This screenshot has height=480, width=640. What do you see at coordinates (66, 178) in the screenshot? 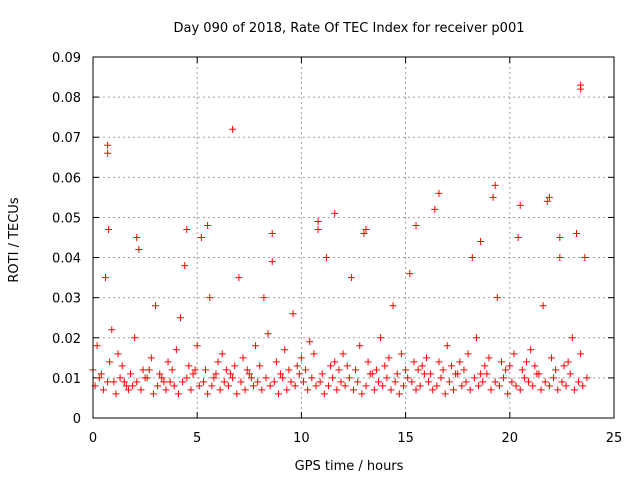
I see `y-tick-label: 0.06` at bounding box center [66, 178].